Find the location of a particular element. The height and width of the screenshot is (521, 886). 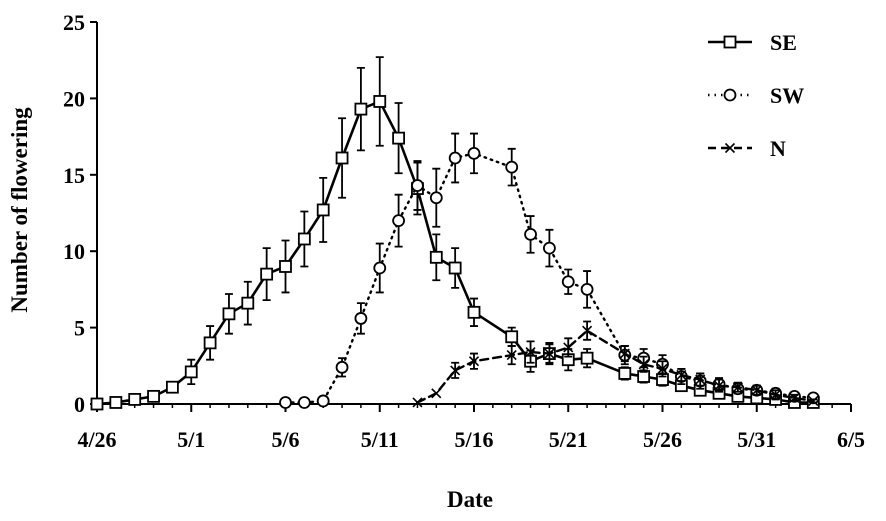

legend-label-se: SE is located at coordinates (783, 42).